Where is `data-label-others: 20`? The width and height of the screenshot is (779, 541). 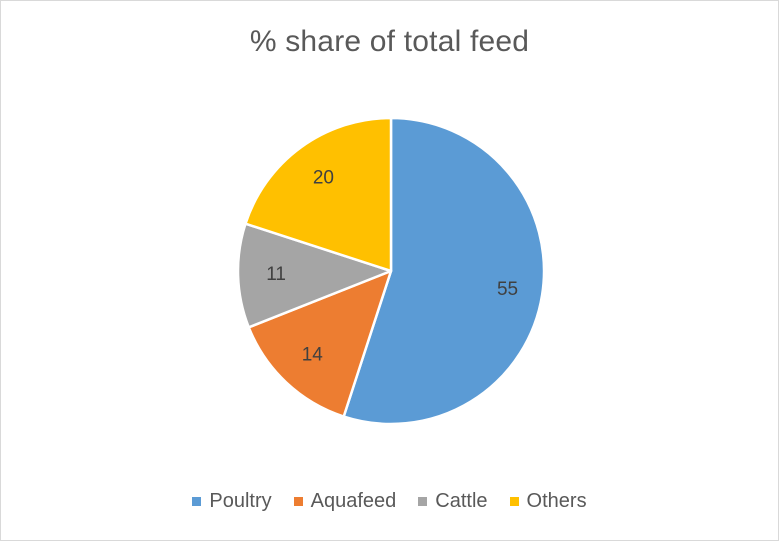 data-label-others: 20 is located at coordinates (323, 177).